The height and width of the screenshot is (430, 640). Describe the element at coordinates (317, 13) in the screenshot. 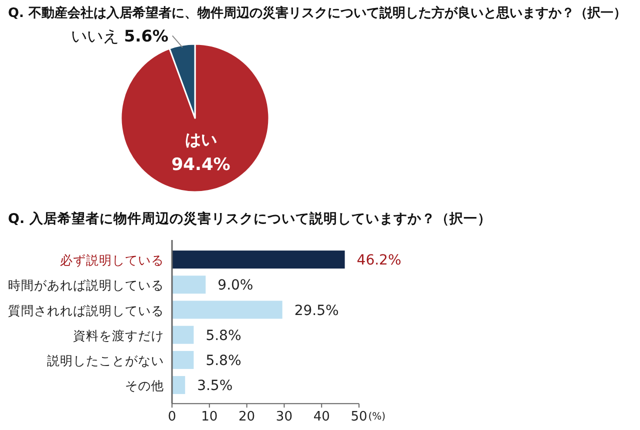

I see `title: Q. 不動産会社は入居希望者に、物件周辺の災害リスクについて説明した方が良いと思いますか？（択一）` at that location.